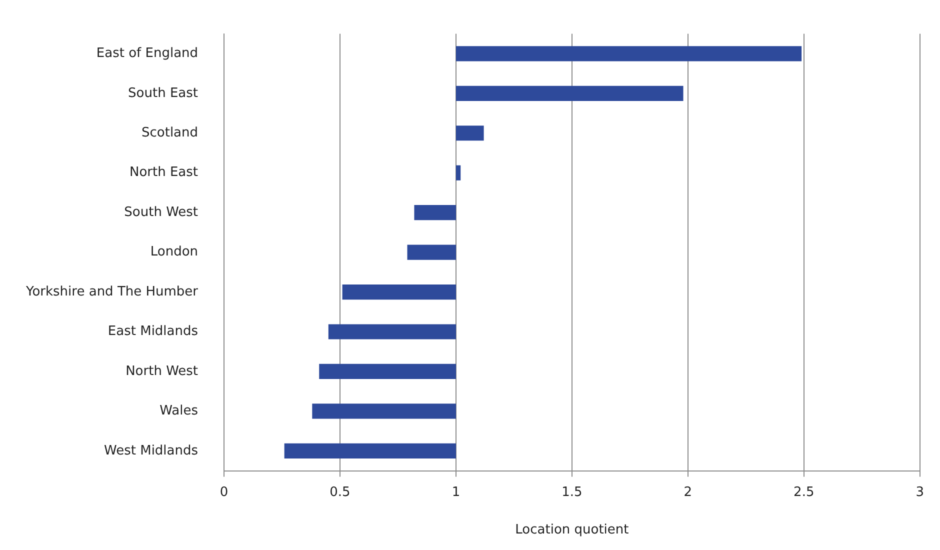 The image size is (940, 550). Describe the element at coordinates (111, 292) in the screenshot. I see `y-tick-label: Yorkshire and The Humber` at that location.